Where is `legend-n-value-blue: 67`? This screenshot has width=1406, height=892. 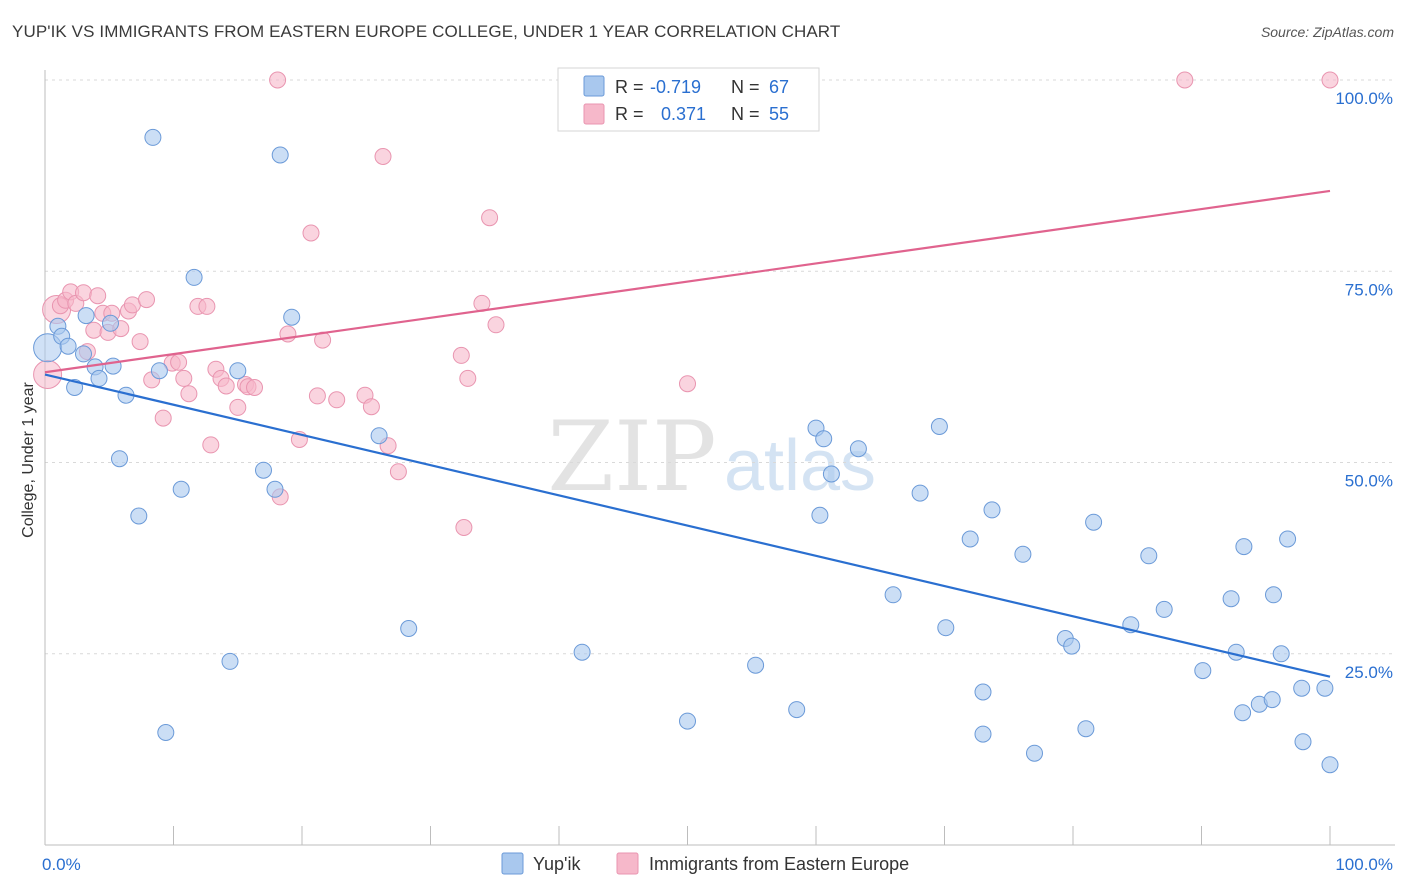 legend-n-value-blue: 67 is located at coordinates (779, 87).